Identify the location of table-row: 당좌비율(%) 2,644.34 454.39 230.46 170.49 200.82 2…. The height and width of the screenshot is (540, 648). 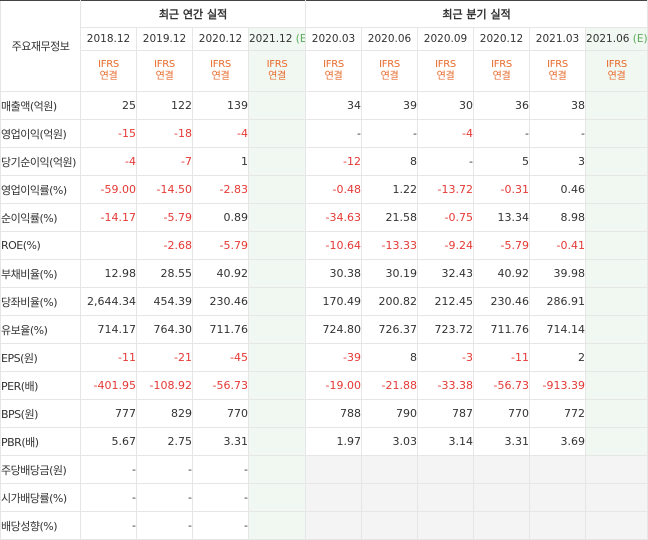
(324, 301).